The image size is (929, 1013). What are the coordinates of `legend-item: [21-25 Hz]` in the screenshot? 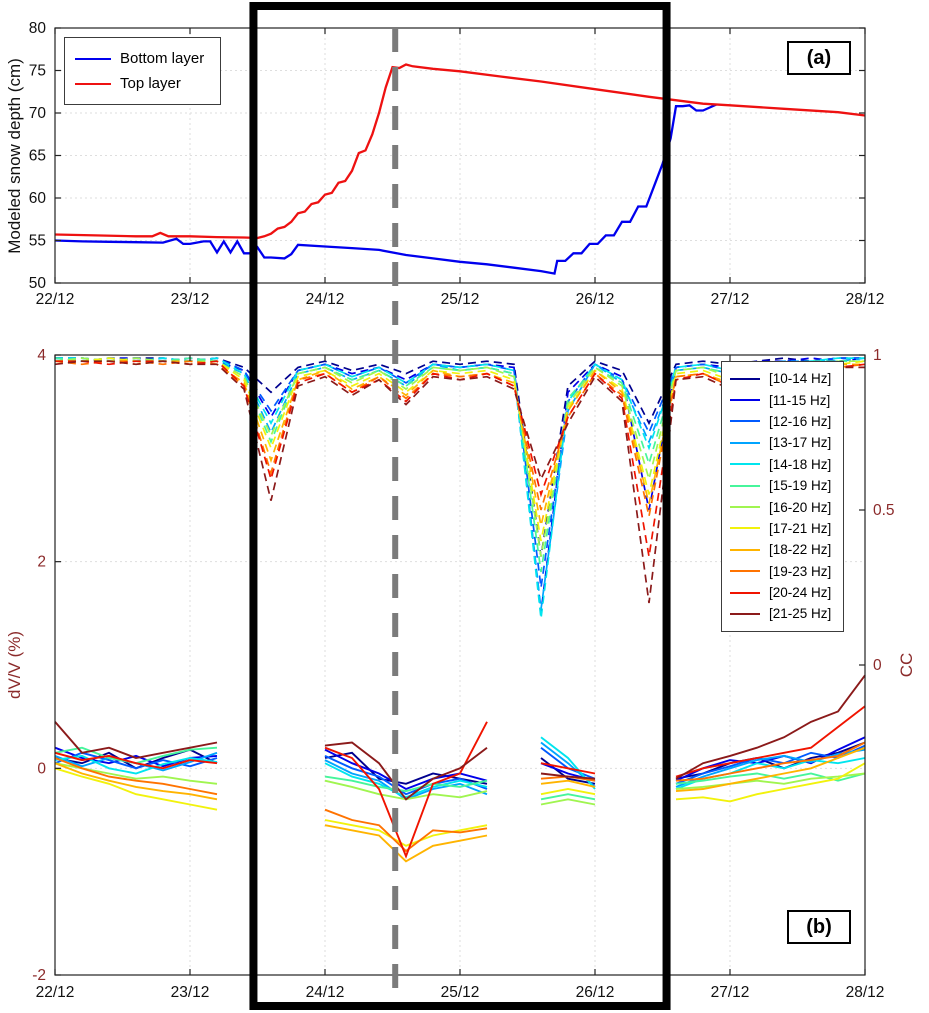 It's located at (780, 613).